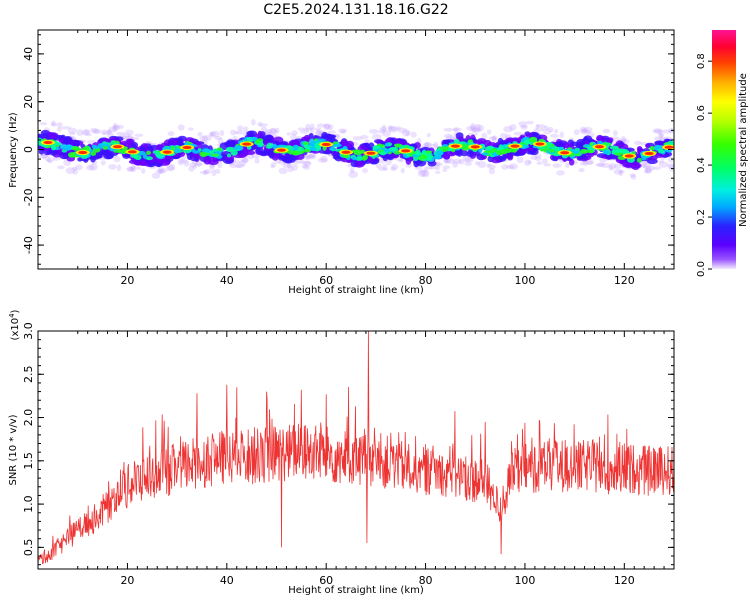  Describe the element at coordinates (127, 280) in the screenshot. I see `spectrogram-x-tick-label: 20` at that location.